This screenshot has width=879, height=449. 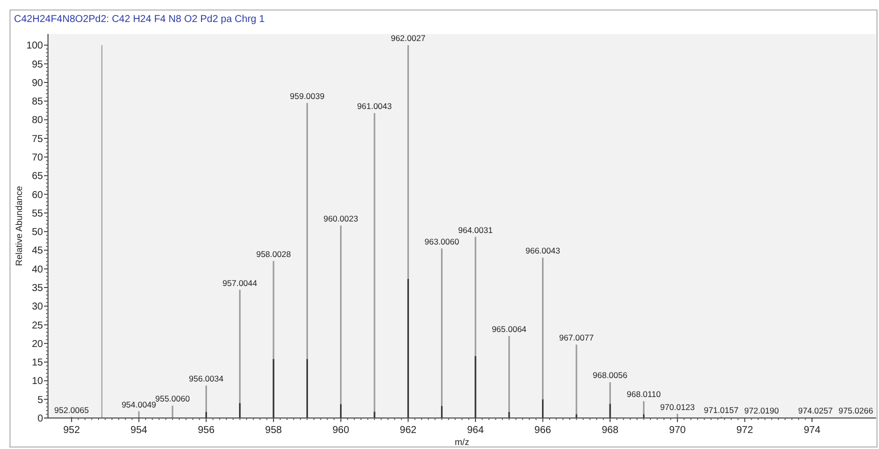 I want to click on y-tick-label: 65, so click(x=38, y=176).